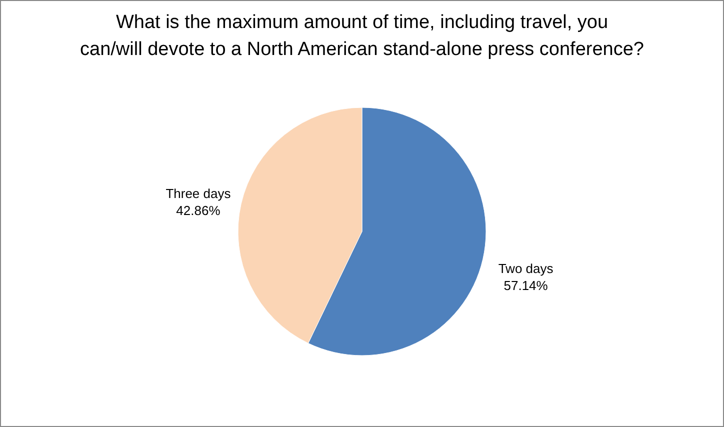  I want to click on data-label: 57.14%, so click(526, 285).